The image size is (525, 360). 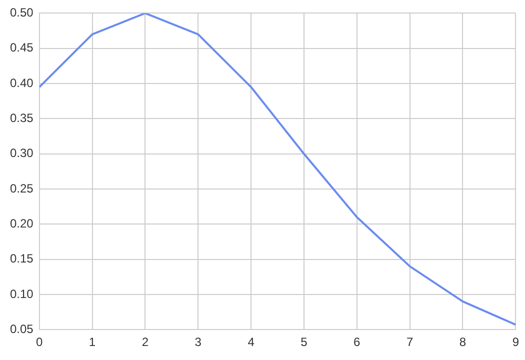 I want to click on y-tick-label: 0.15, so click(x=22, y=259).